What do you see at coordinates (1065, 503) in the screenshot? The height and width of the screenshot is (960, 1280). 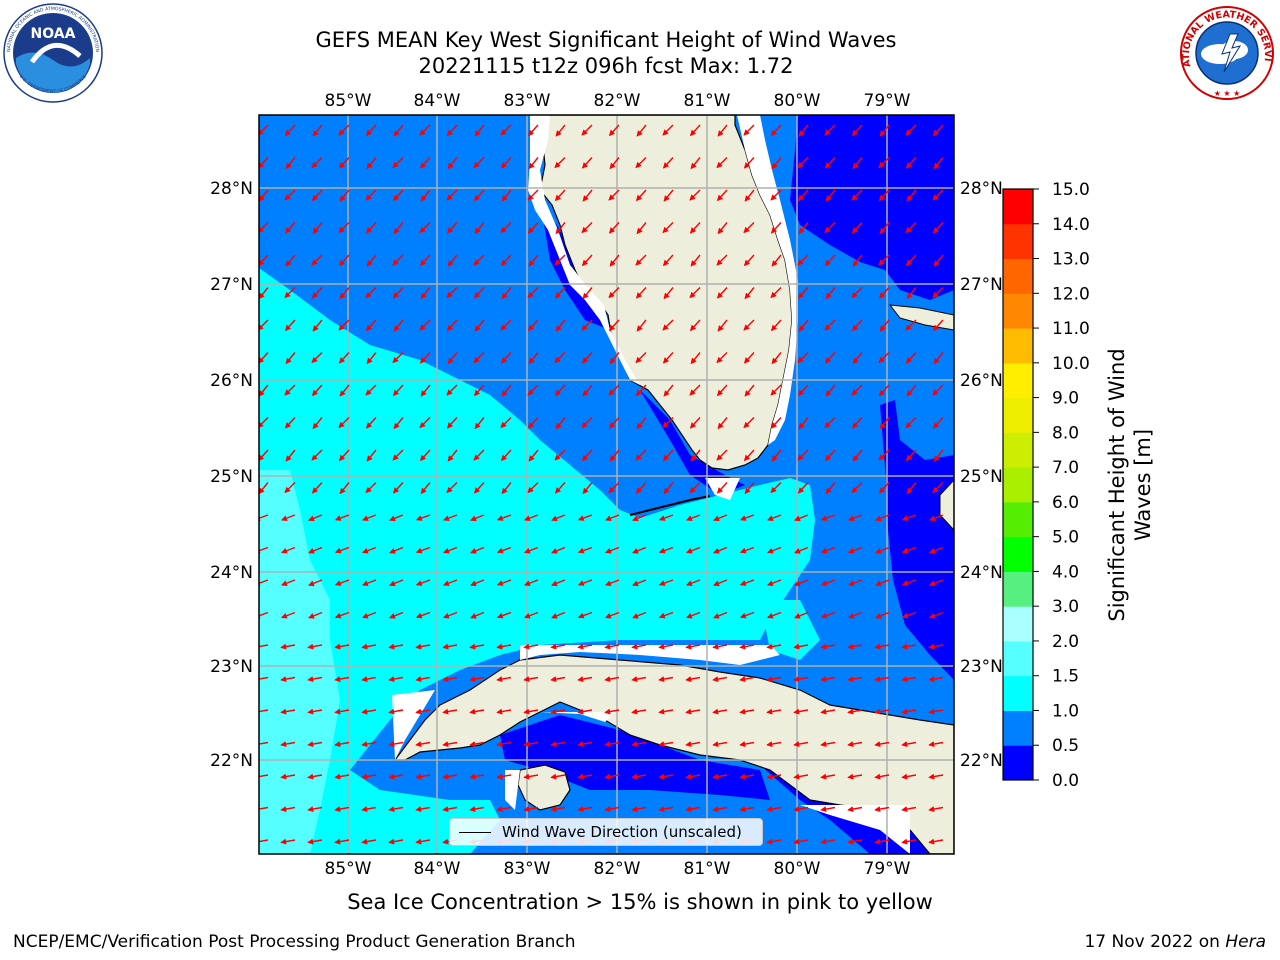 I see `colorbar-tick-label: 6.0` at bounding box center [1065, 503].